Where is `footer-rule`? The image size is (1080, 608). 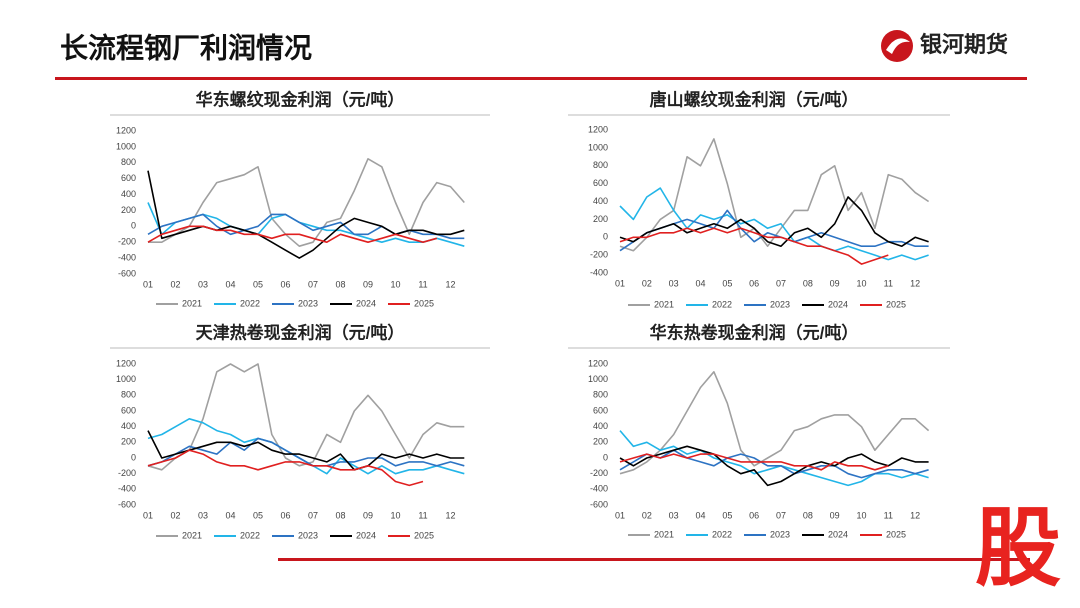 footer-rule is located at coordinates (654, 559).